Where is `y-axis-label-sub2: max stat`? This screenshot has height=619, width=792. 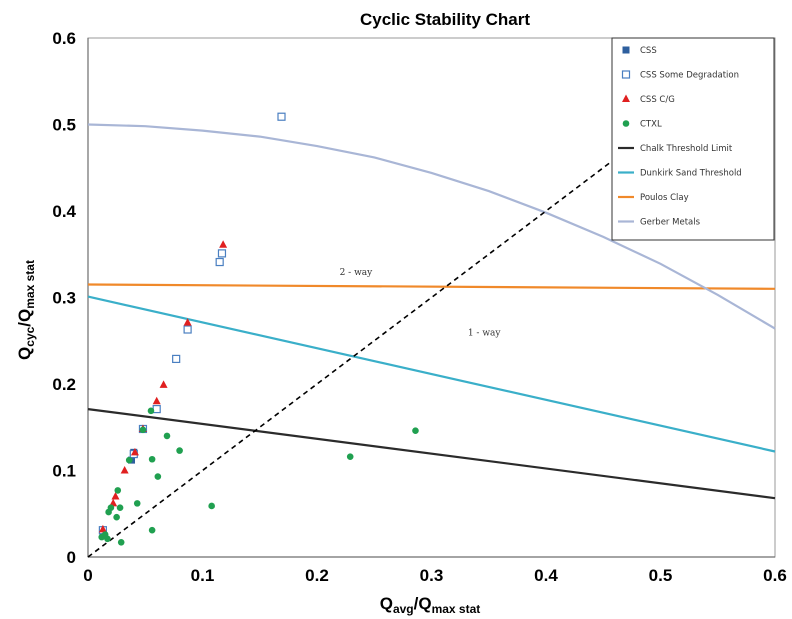 y-axis-label-sub2: max stat is located at coordinates (30, 284).